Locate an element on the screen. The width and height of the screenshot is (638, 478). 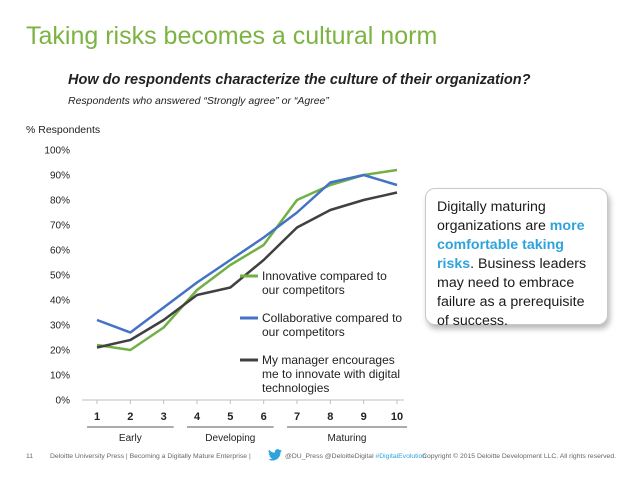
y-tick-label: 90% is located at coordinates (60, 176).